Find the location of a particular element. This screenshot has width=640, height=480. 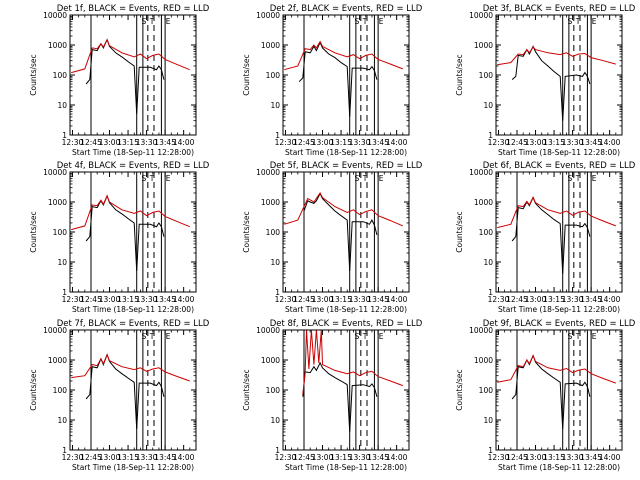

chart-title: Det 9f, BLACK = Events, RED = LLD is located at coordinates (559, 324).